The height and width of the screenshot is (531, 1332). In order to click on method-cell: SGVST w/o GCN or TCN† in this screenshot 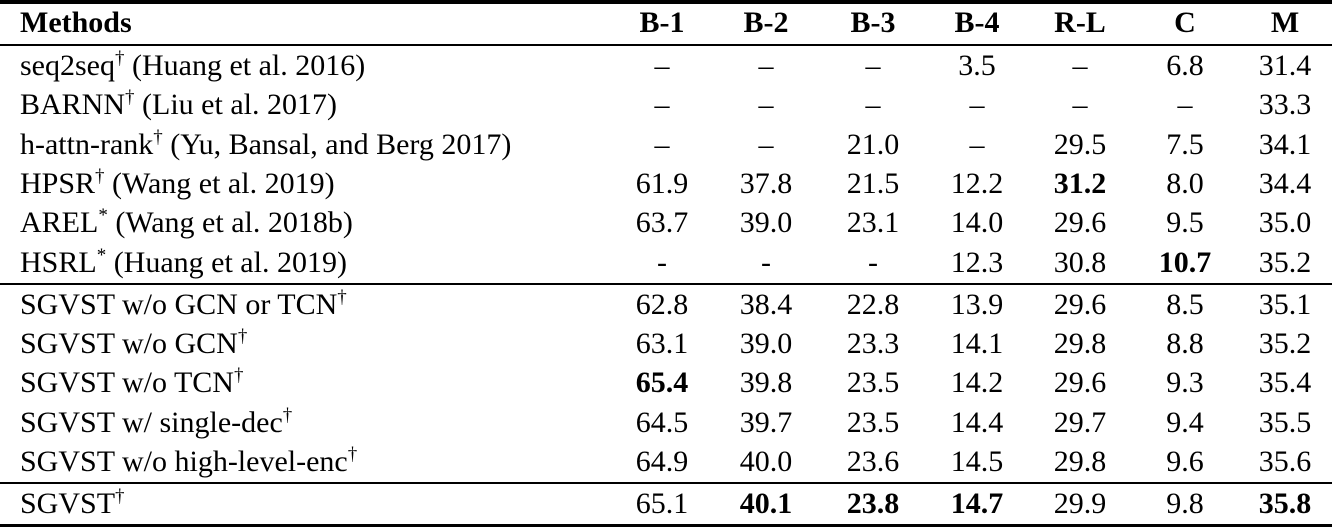, I will do `click(306, 304)`.